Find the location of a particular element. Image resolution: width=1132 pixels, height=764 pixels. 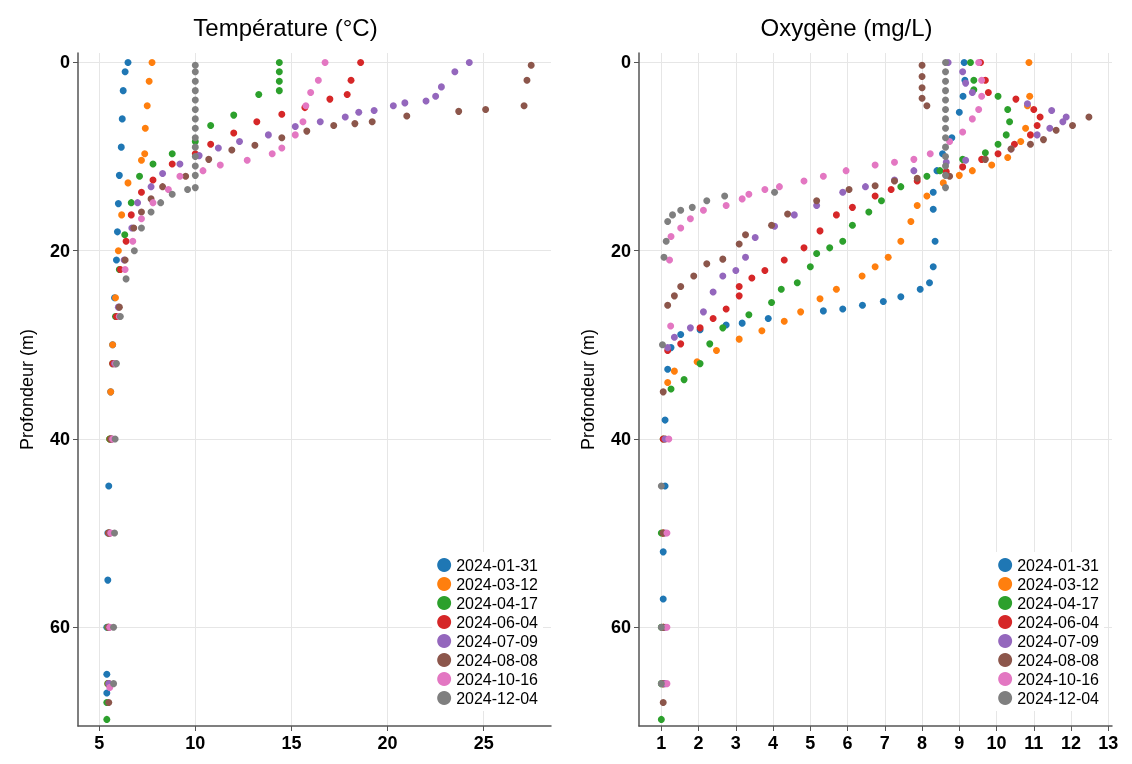

y-tick-label: 0 is located at coordinates (64, 62).